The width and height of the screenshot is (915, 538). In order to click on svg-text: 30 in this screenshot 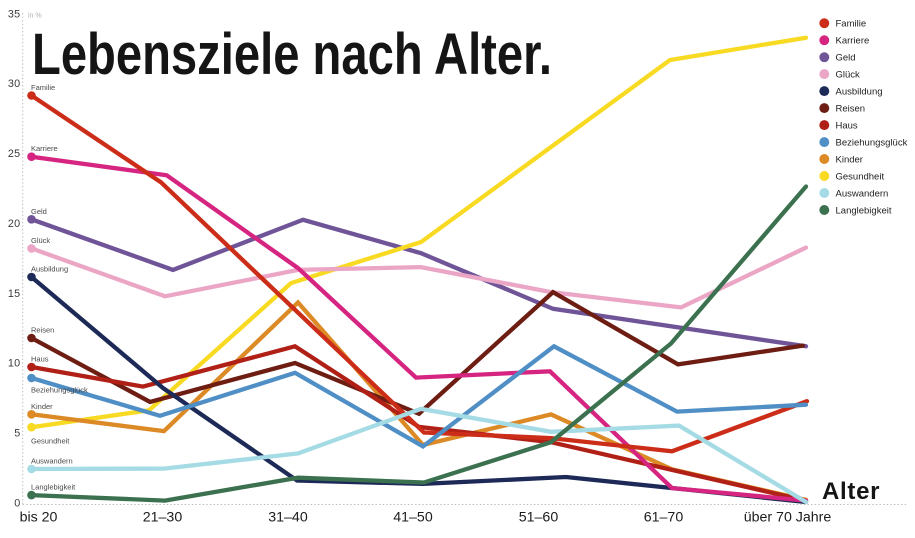, I will do `click(14, 84)`.